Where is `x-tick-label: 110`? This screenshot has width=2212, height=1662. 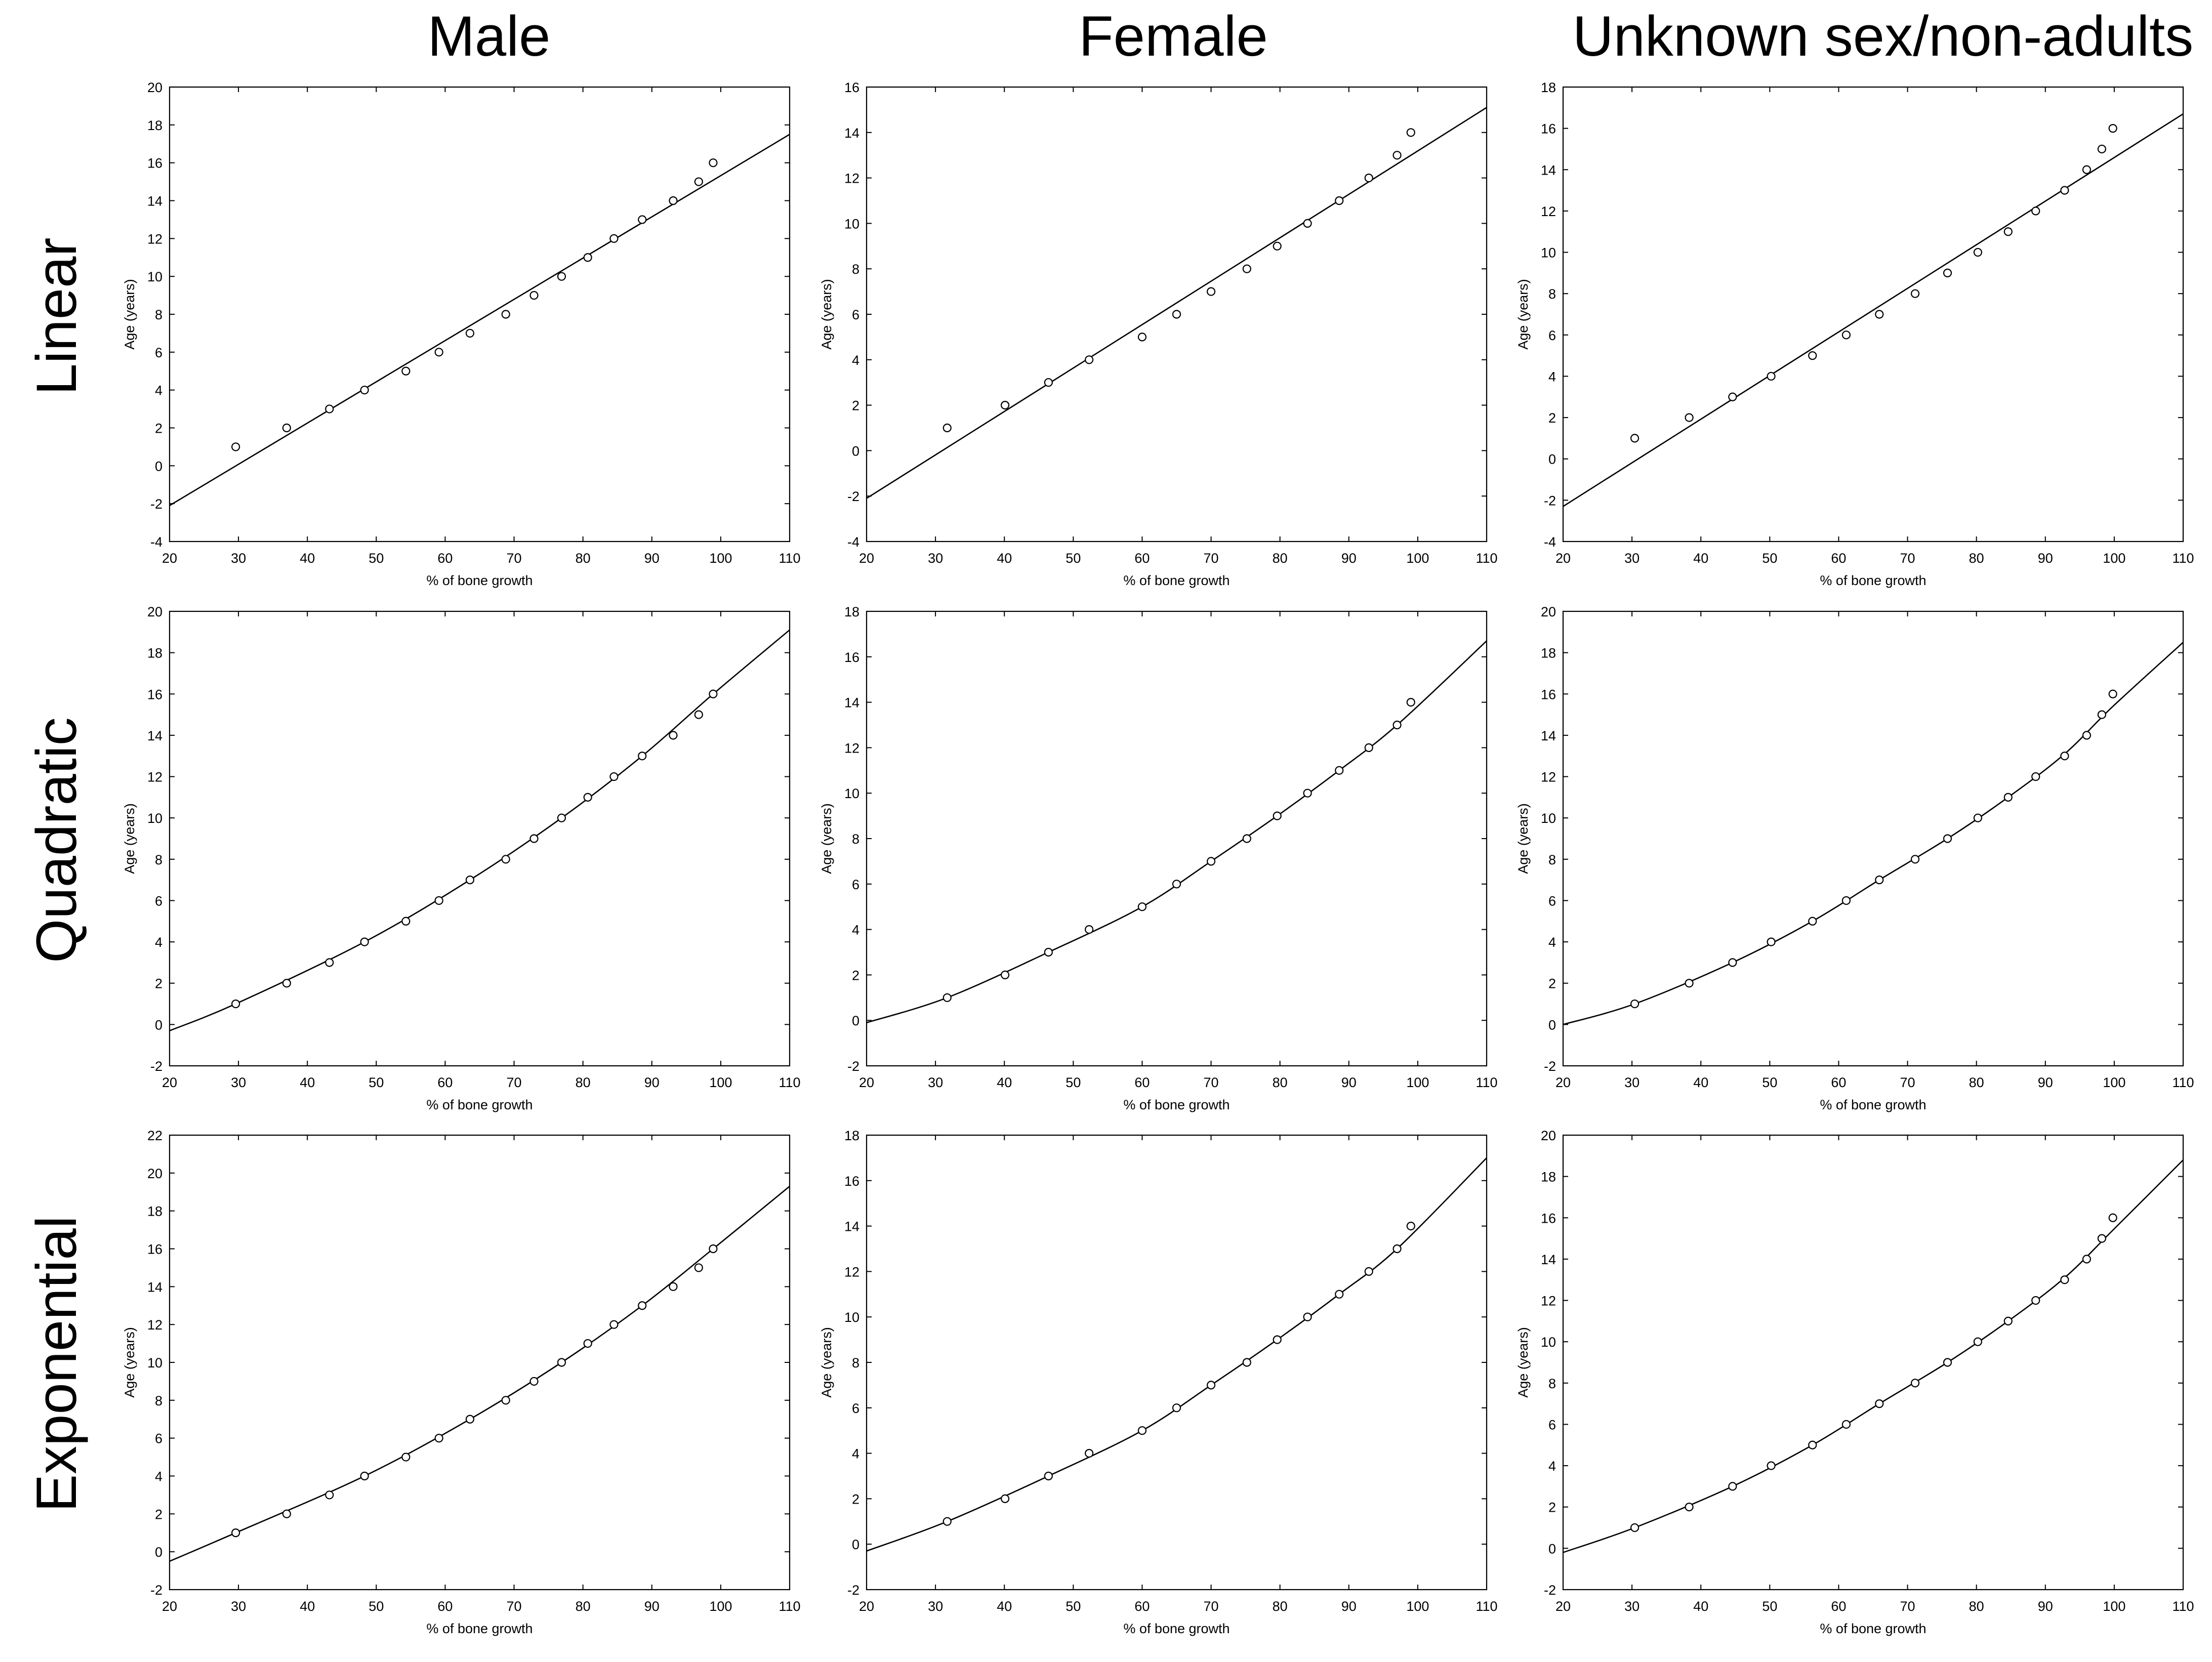 x-tick-label: 110 is located at coordinates (2183, 1606).